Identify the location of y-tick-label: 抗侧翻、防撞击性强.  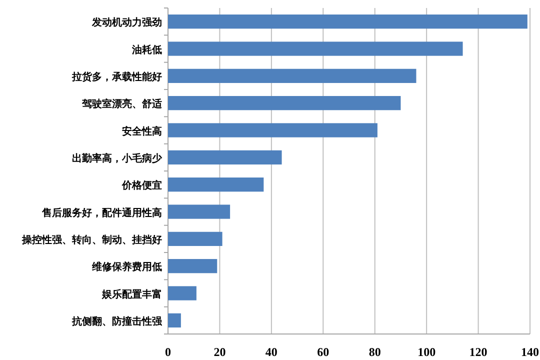
(117, 321).